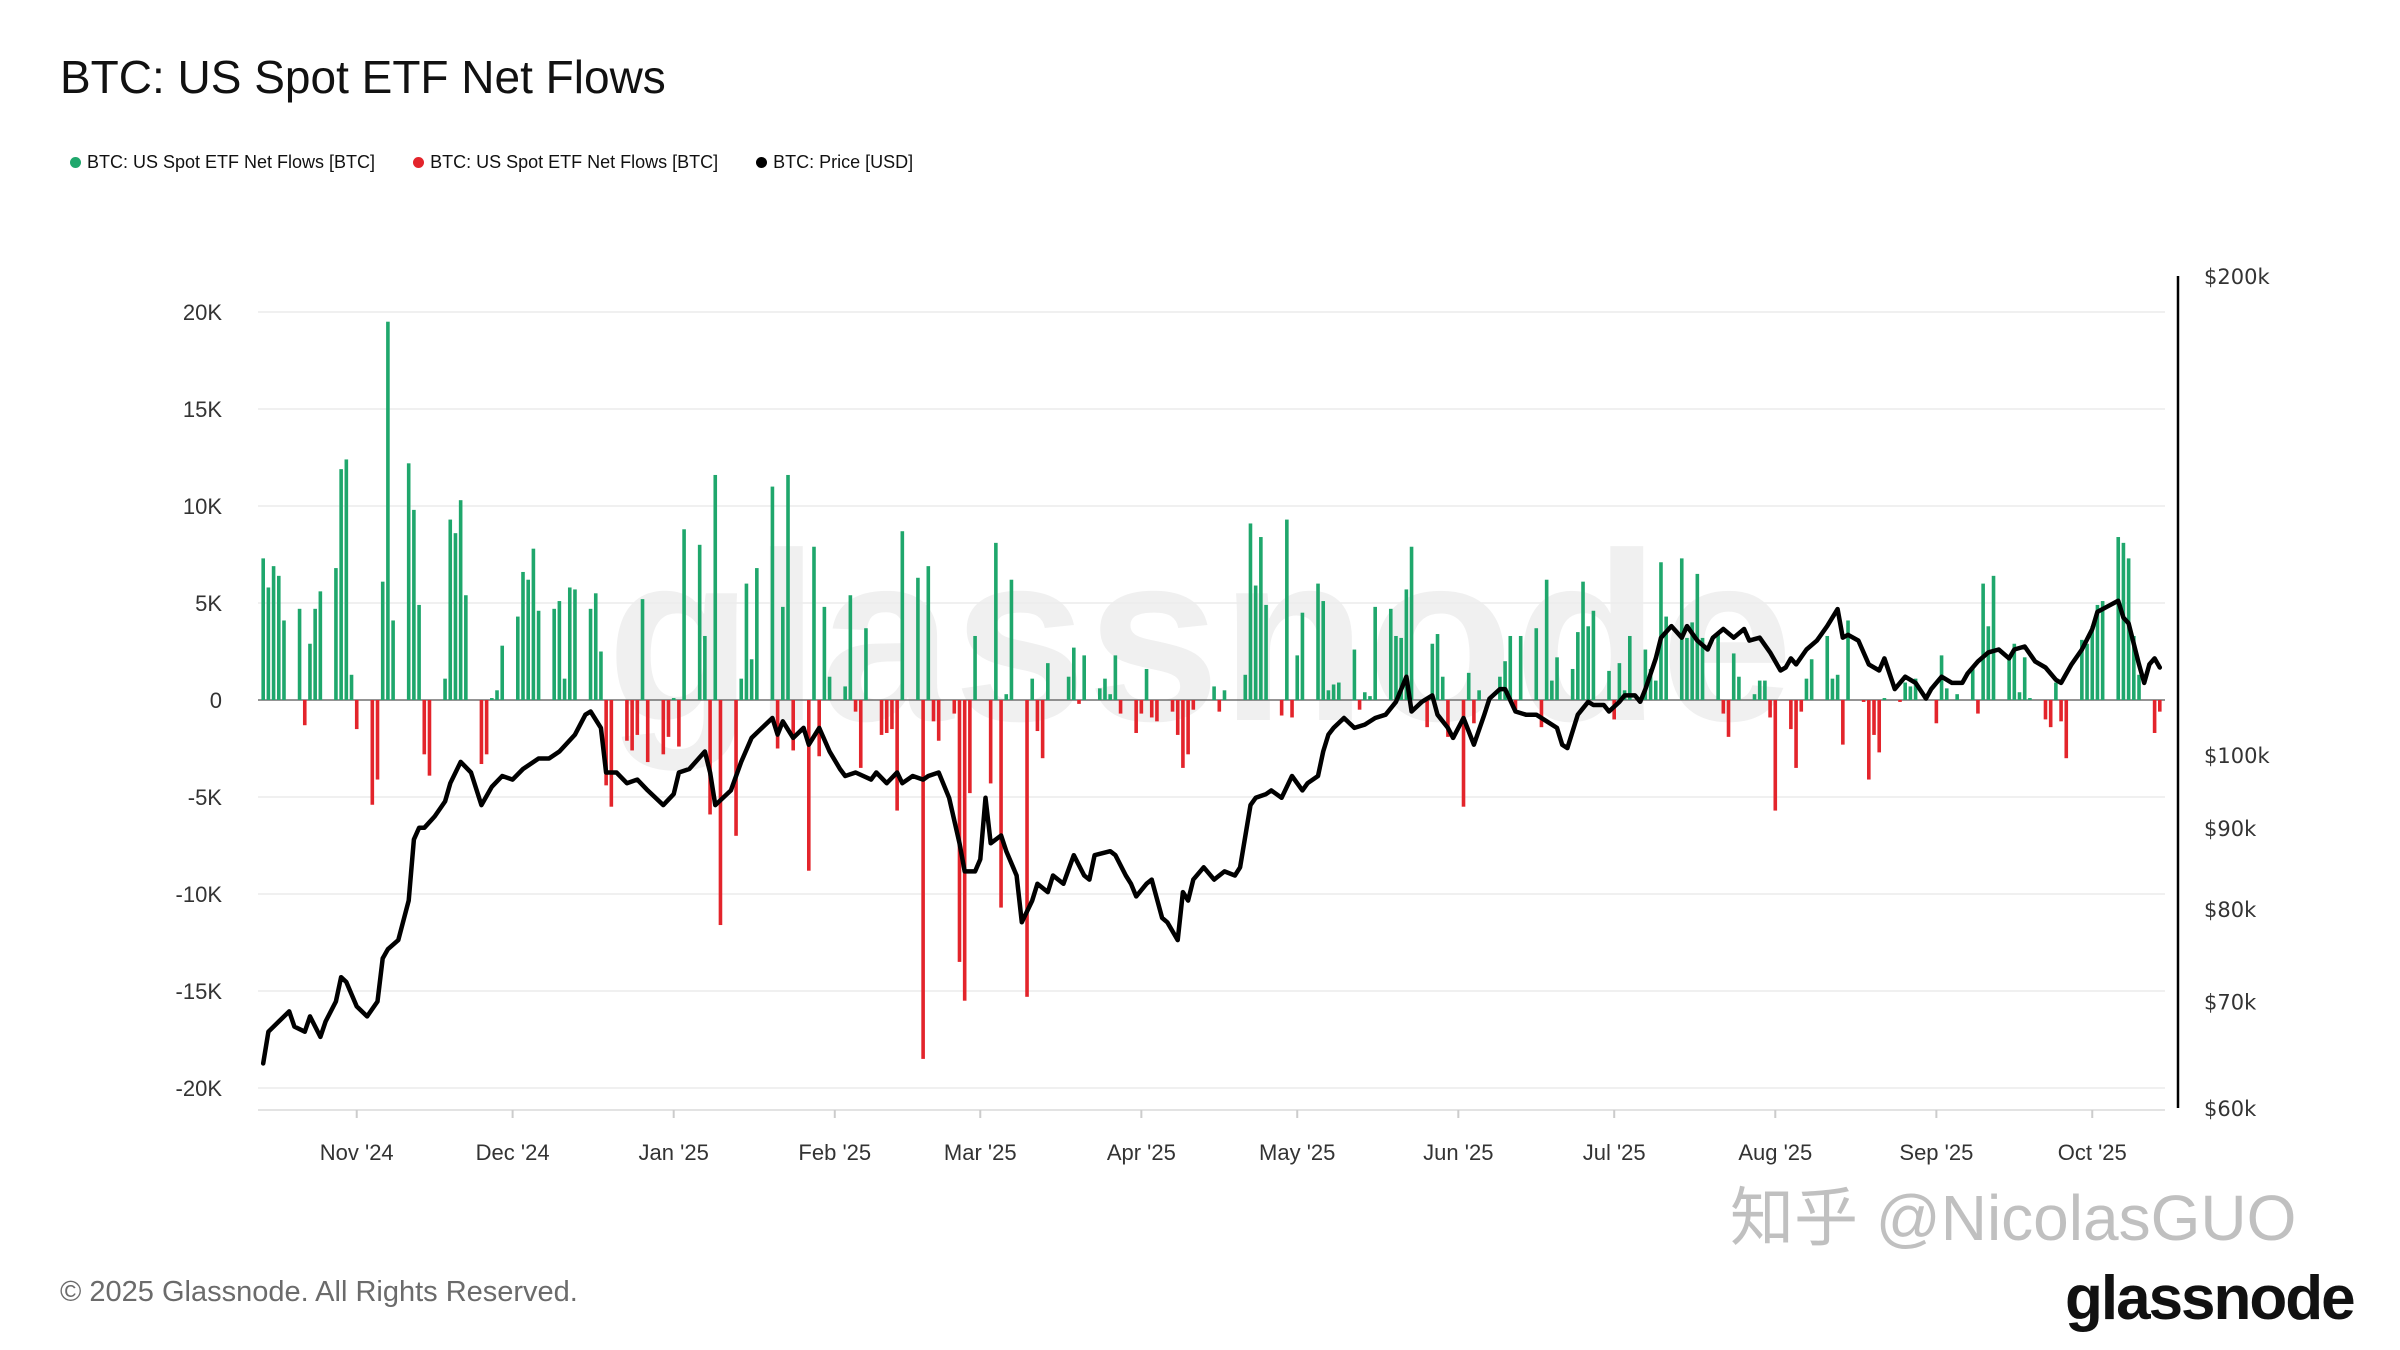 This screenshot has width=2400, height=1350. I want to click on x-axis-tick-label: Aug '25, so click(1775, 1152).